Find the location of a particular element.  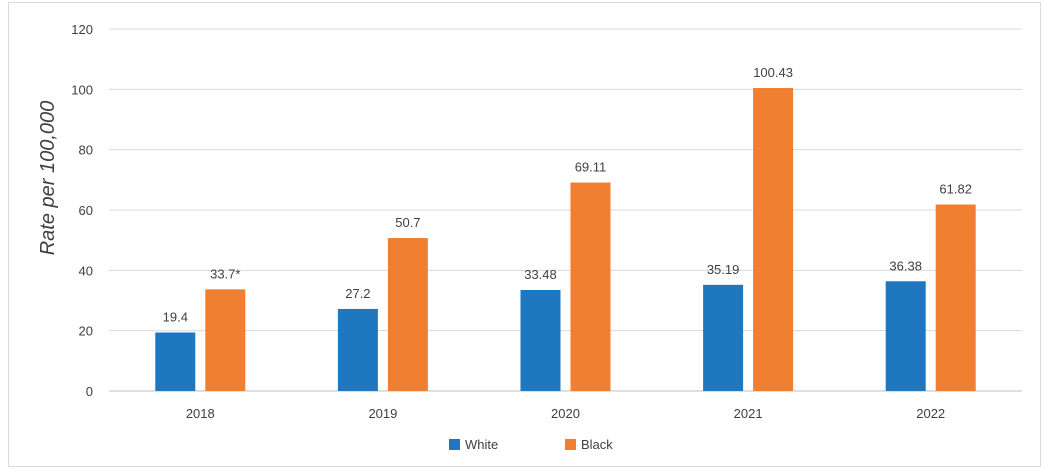

data-label: 35.19 is located at coordinates (723, 269).